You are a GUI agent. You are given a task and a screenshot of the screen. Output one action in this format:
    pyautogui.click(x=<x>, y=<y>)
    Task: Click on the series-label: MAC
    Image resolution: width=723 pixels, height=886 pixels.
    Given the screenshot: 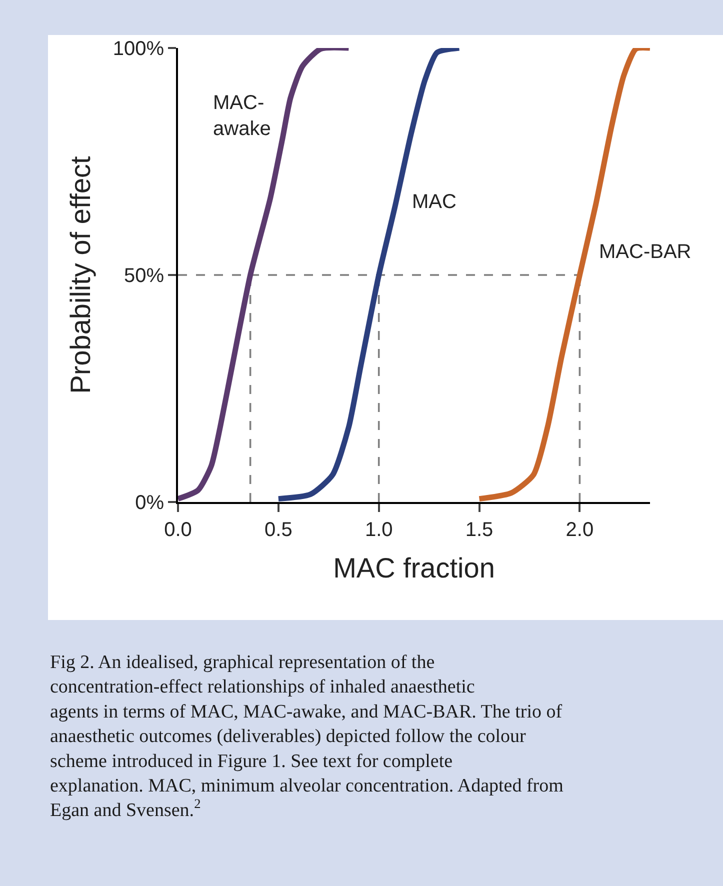 What is the action you would take?
    pyautogui.click(x=434, y=202)
    